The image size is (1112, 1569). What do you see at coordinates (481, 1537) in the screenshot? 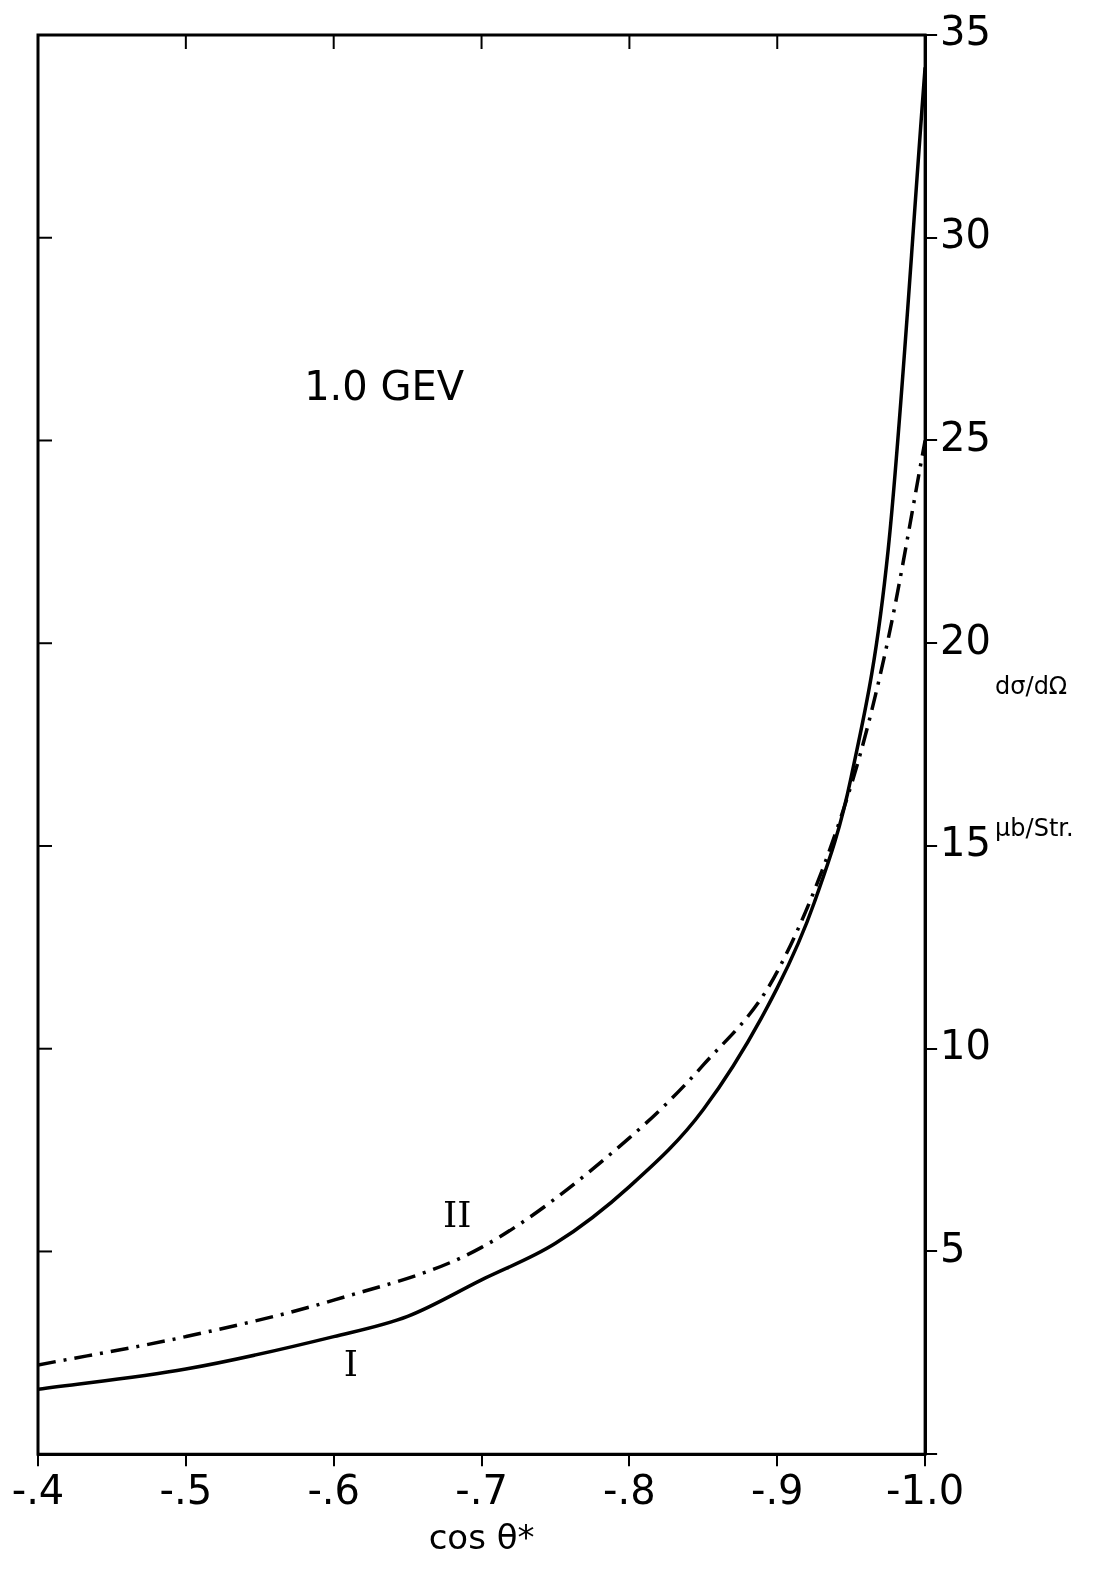
I see `x-axis-title: cos θ*` at bounding box center [481, 1537].